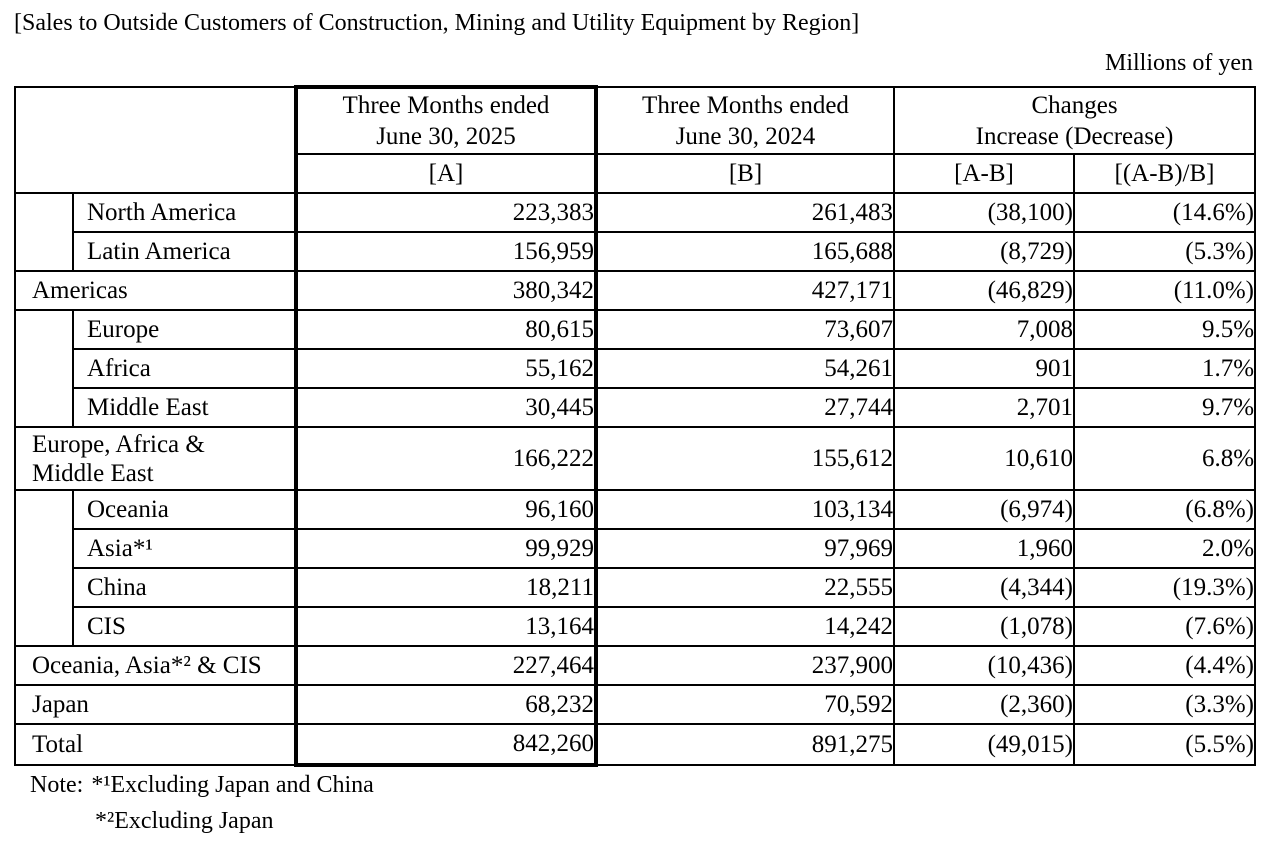  What do you see at coordinates (984, 251) in the screenshot?
I see `value-diff-cell: (8,729)` at bounding box center [984, 251].